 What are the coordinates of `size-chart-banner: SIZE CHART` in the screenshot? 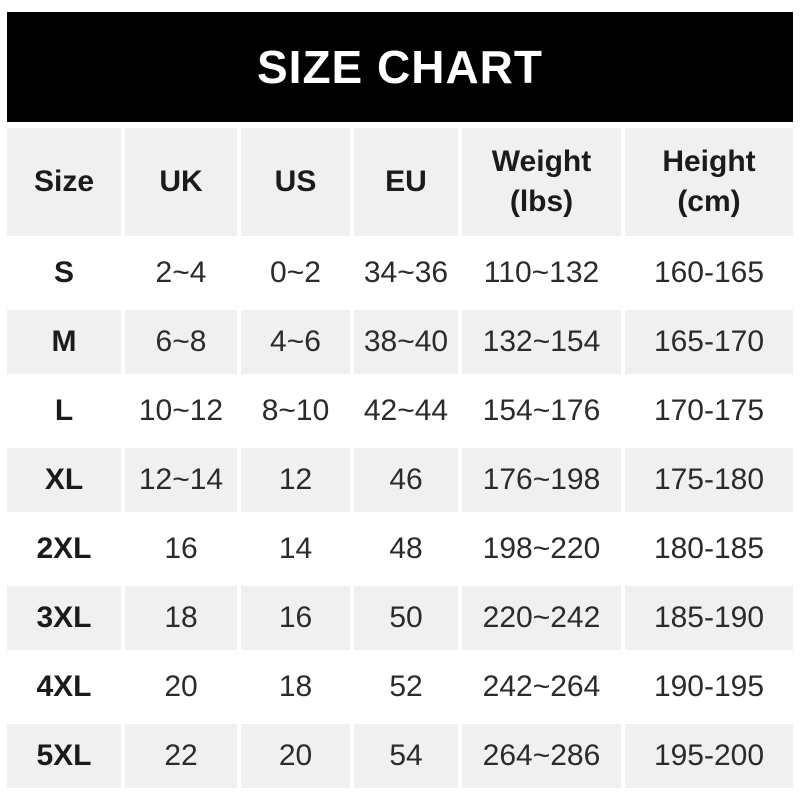 It's located at (400, 67).